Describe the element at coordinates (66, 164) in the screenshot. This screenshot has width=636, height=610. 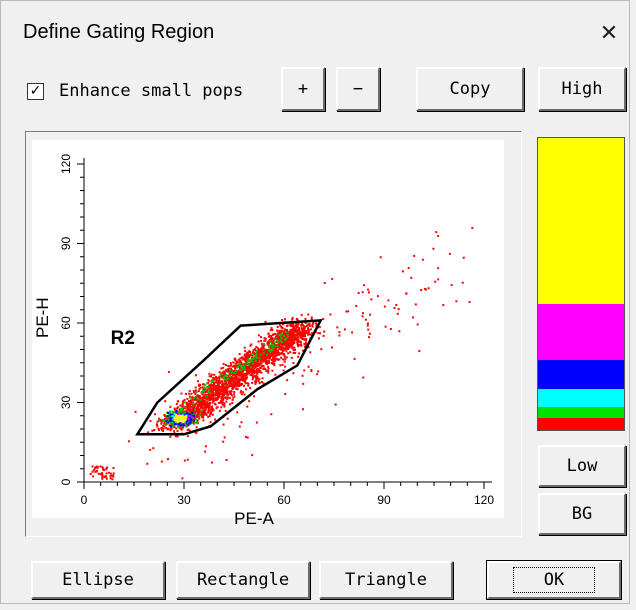
I see `y-tick-label: 120` at that location.